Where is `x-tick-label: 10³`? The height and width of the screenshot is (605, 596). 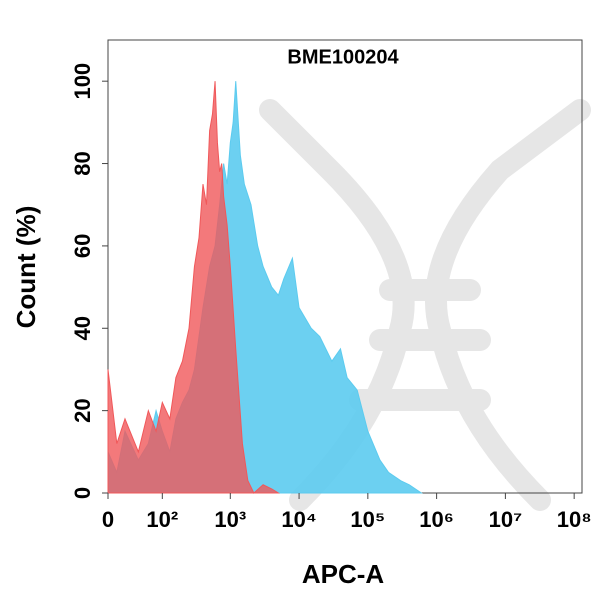
x-tick-label: 10³ is located at coordinates (230, 519).